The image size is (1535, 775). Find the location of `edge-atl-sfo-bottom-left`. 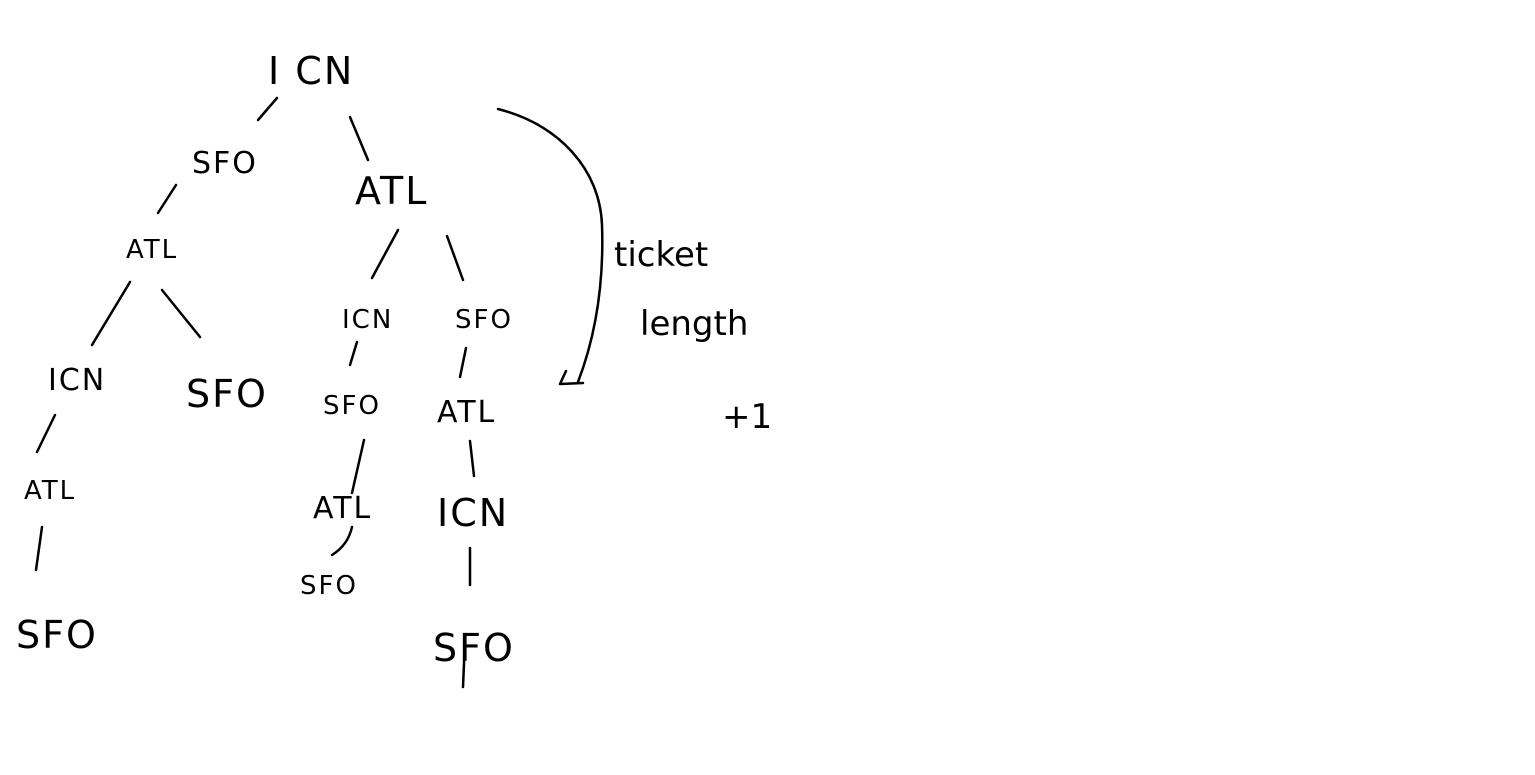

edge-atl-sfo-bottom-left is located at coordinates (39, 548).